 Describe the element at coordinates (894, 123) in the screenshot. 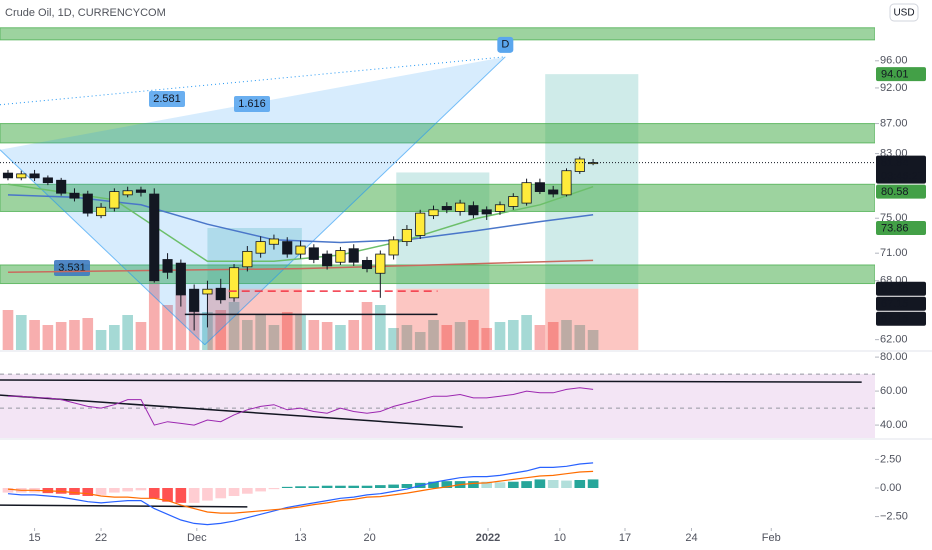

I see `y-tick-label: 87.00` at that location.